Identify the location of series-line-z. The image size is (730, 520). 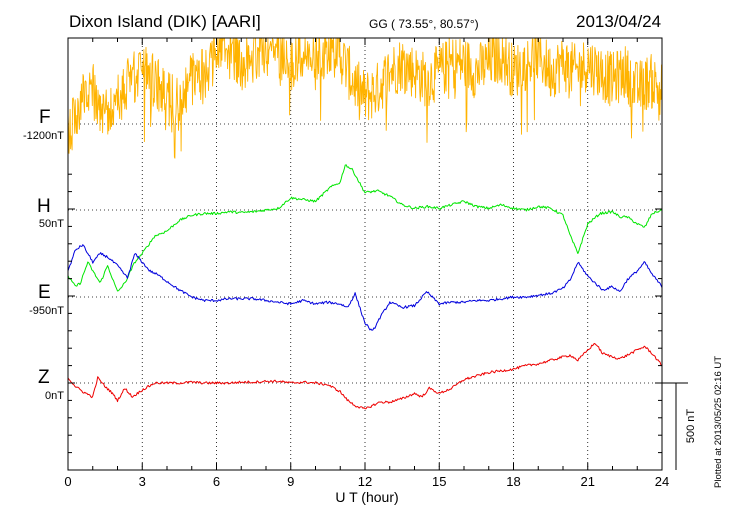
(365, 376).